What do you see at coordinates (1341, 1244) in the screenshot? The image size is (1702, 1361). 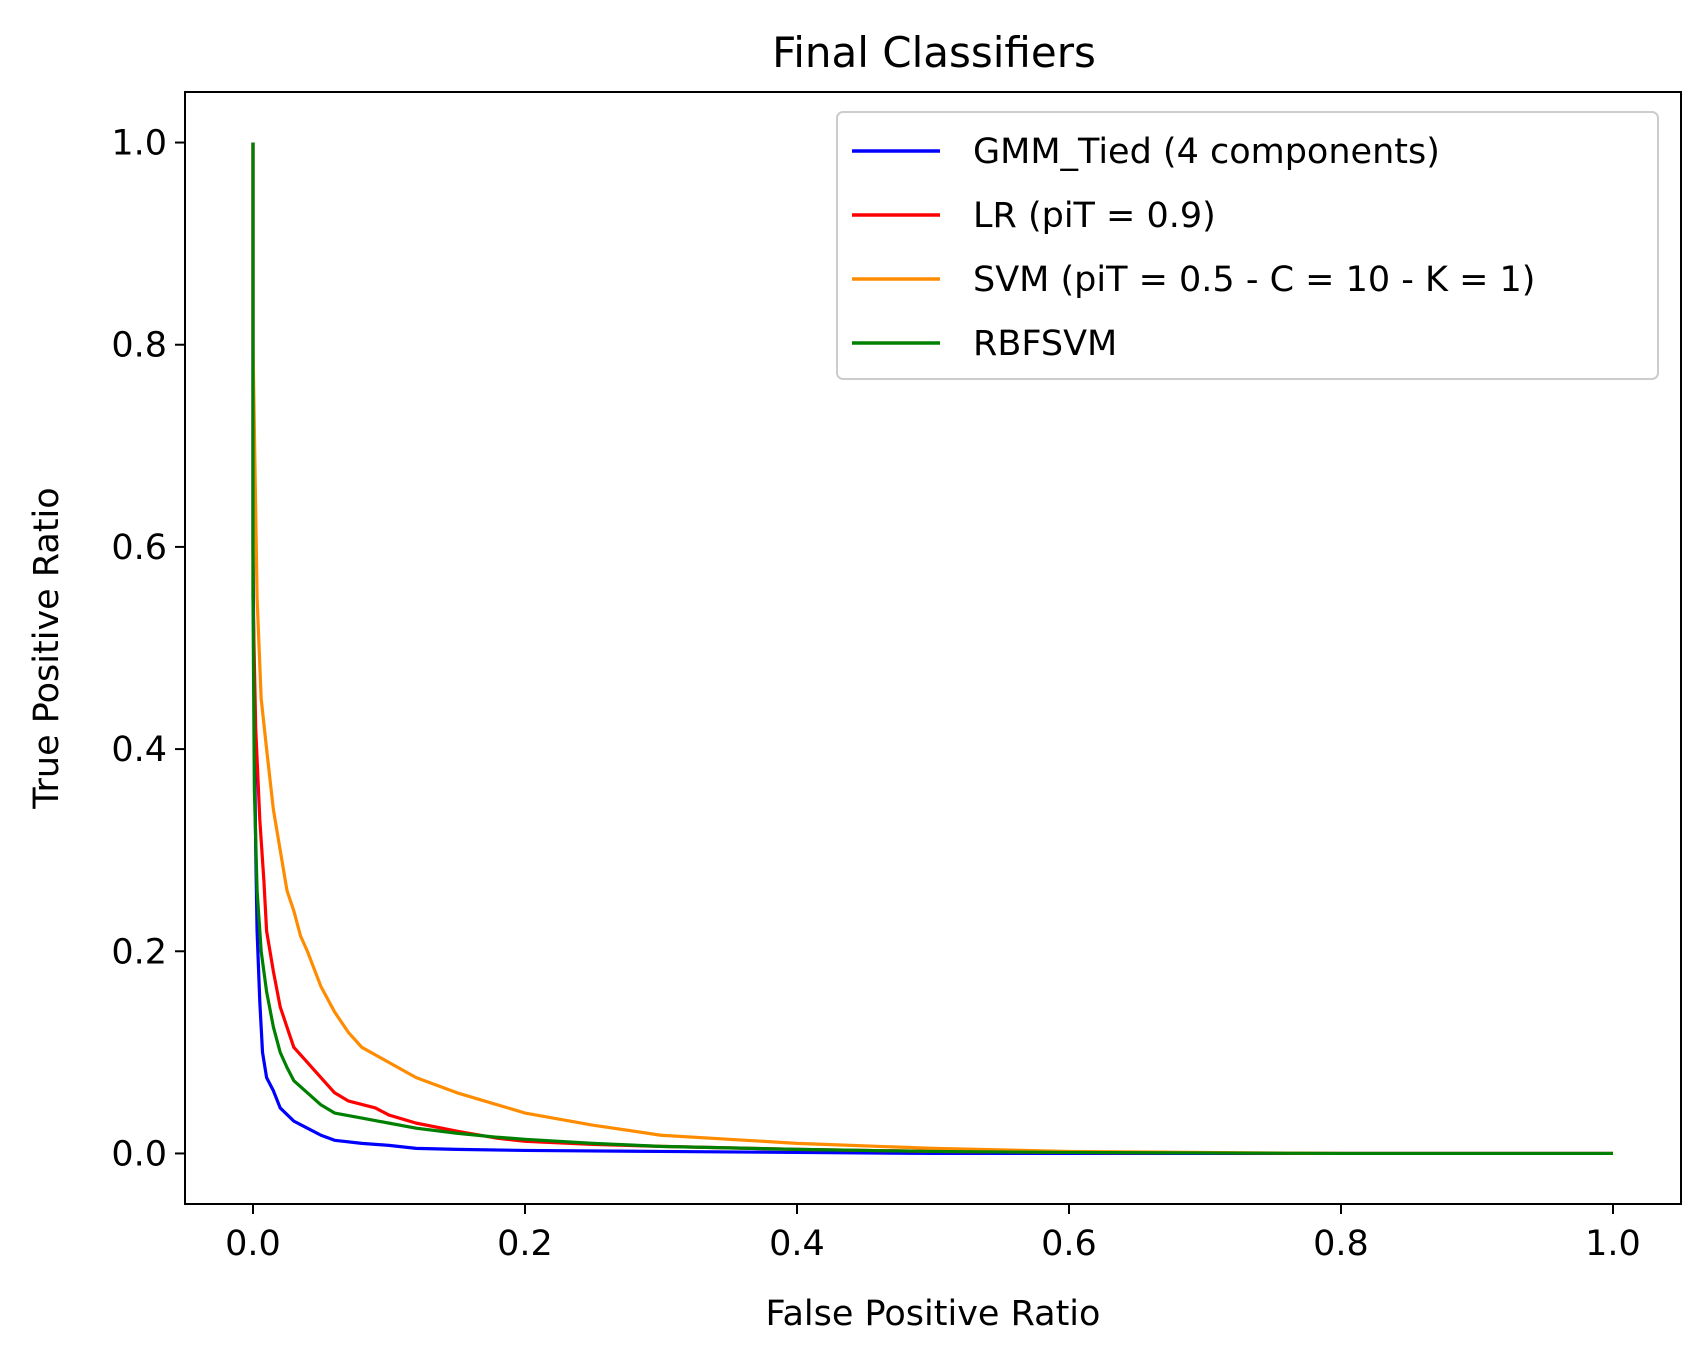 I see `x-tick-label: 0.8` at bounding box center [1341, 1244].